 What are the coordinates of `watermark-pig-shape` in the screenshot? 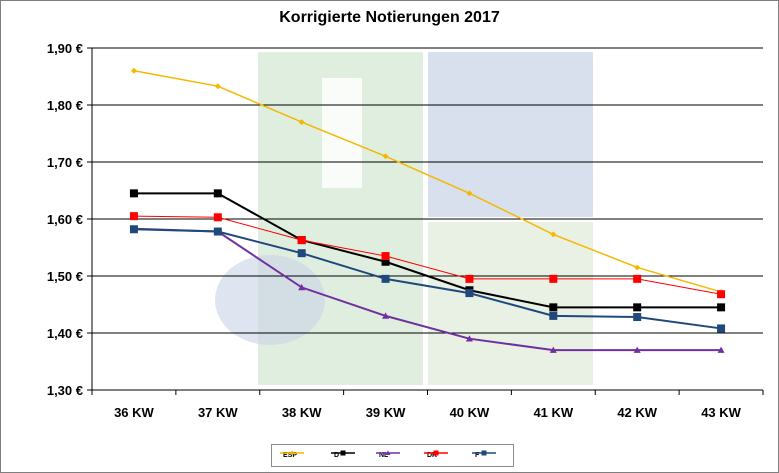 It's located at (270, 300).